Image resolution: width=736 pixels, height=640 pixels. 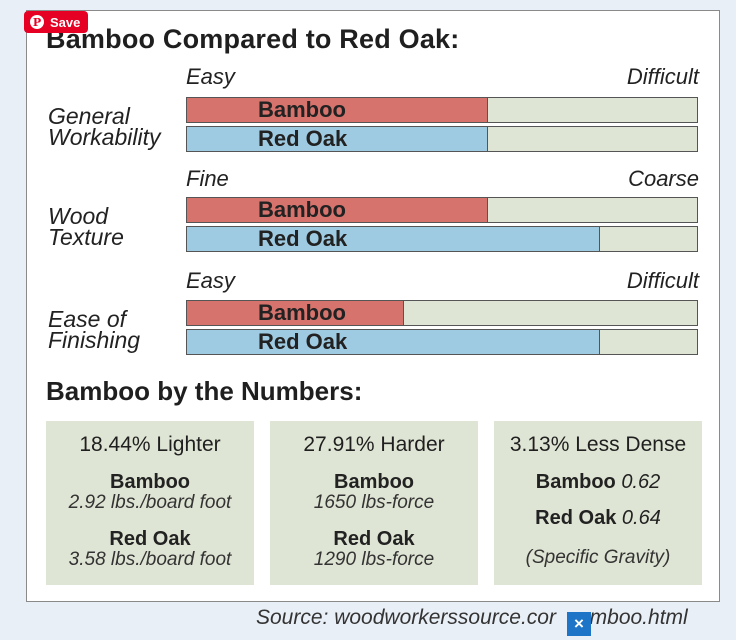 I want to click on card-headline: 3.13% Less Dense, so click(x=598, y=444).